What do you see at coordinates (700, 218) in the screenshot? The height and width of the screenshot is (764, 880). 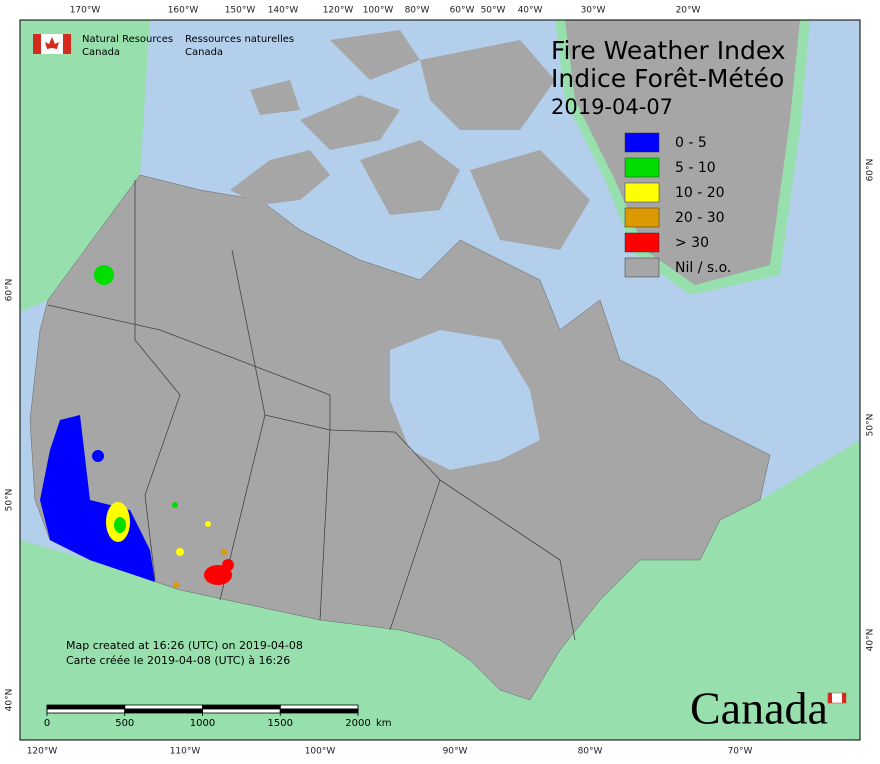 I see `legend-label: 20 - 30` at bounding box center [700, 218].